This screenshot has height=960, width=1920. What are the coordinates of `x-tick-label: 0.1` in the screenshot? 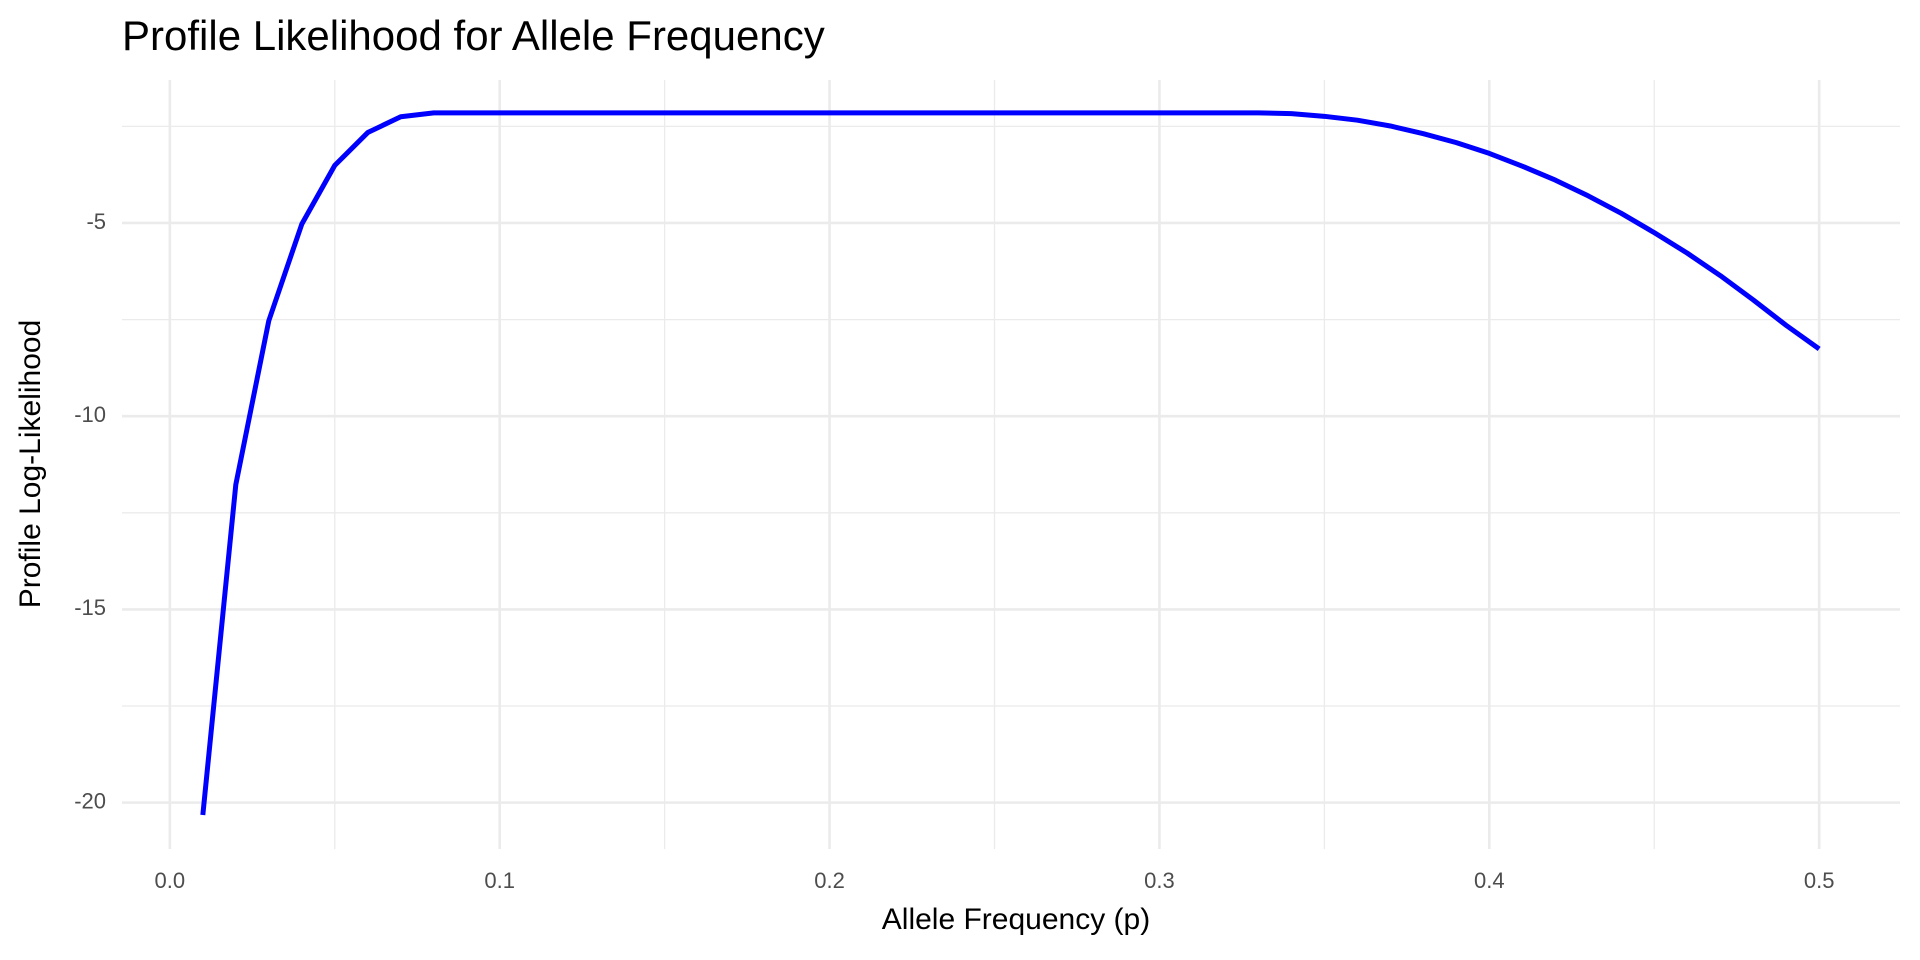 It's located at (499, 880).